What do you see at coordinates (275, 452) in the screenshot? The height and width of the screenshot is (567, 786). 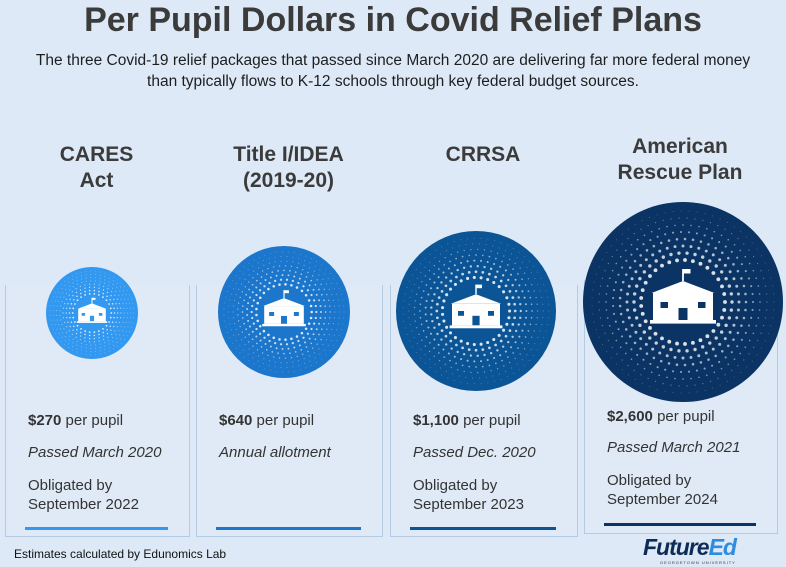 I see `passed-date: Annual allotment` at bounding box center [275, 452].